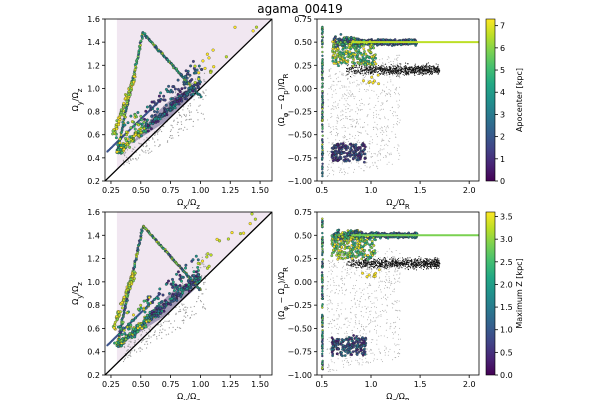 The image size is (600, 400). I want to click on plot-area, so click(188, 100).